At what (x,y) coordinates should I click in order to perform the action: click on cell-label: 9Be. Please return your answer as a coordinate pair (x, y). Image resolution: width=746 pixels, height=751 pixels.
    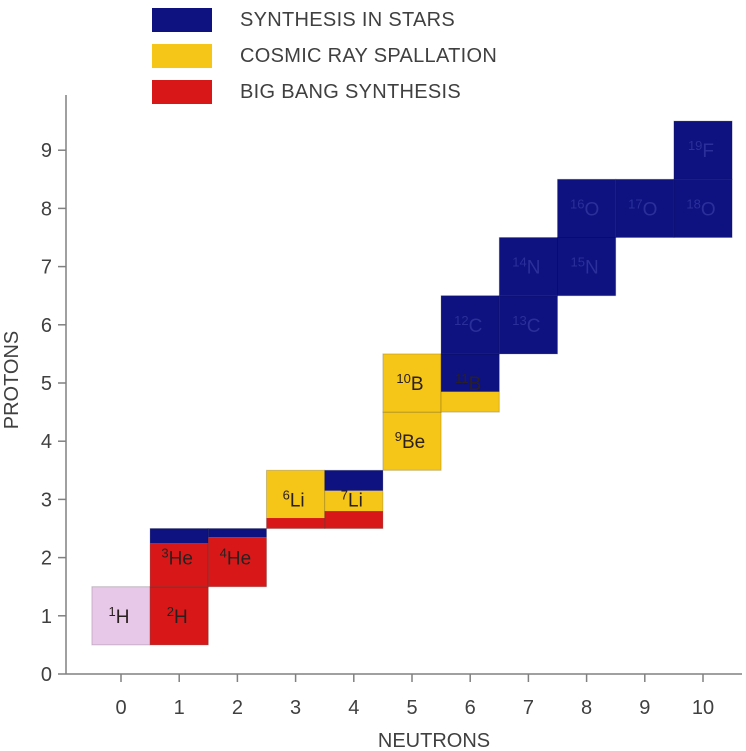
    Looking at the image, I should click on (410, 441).